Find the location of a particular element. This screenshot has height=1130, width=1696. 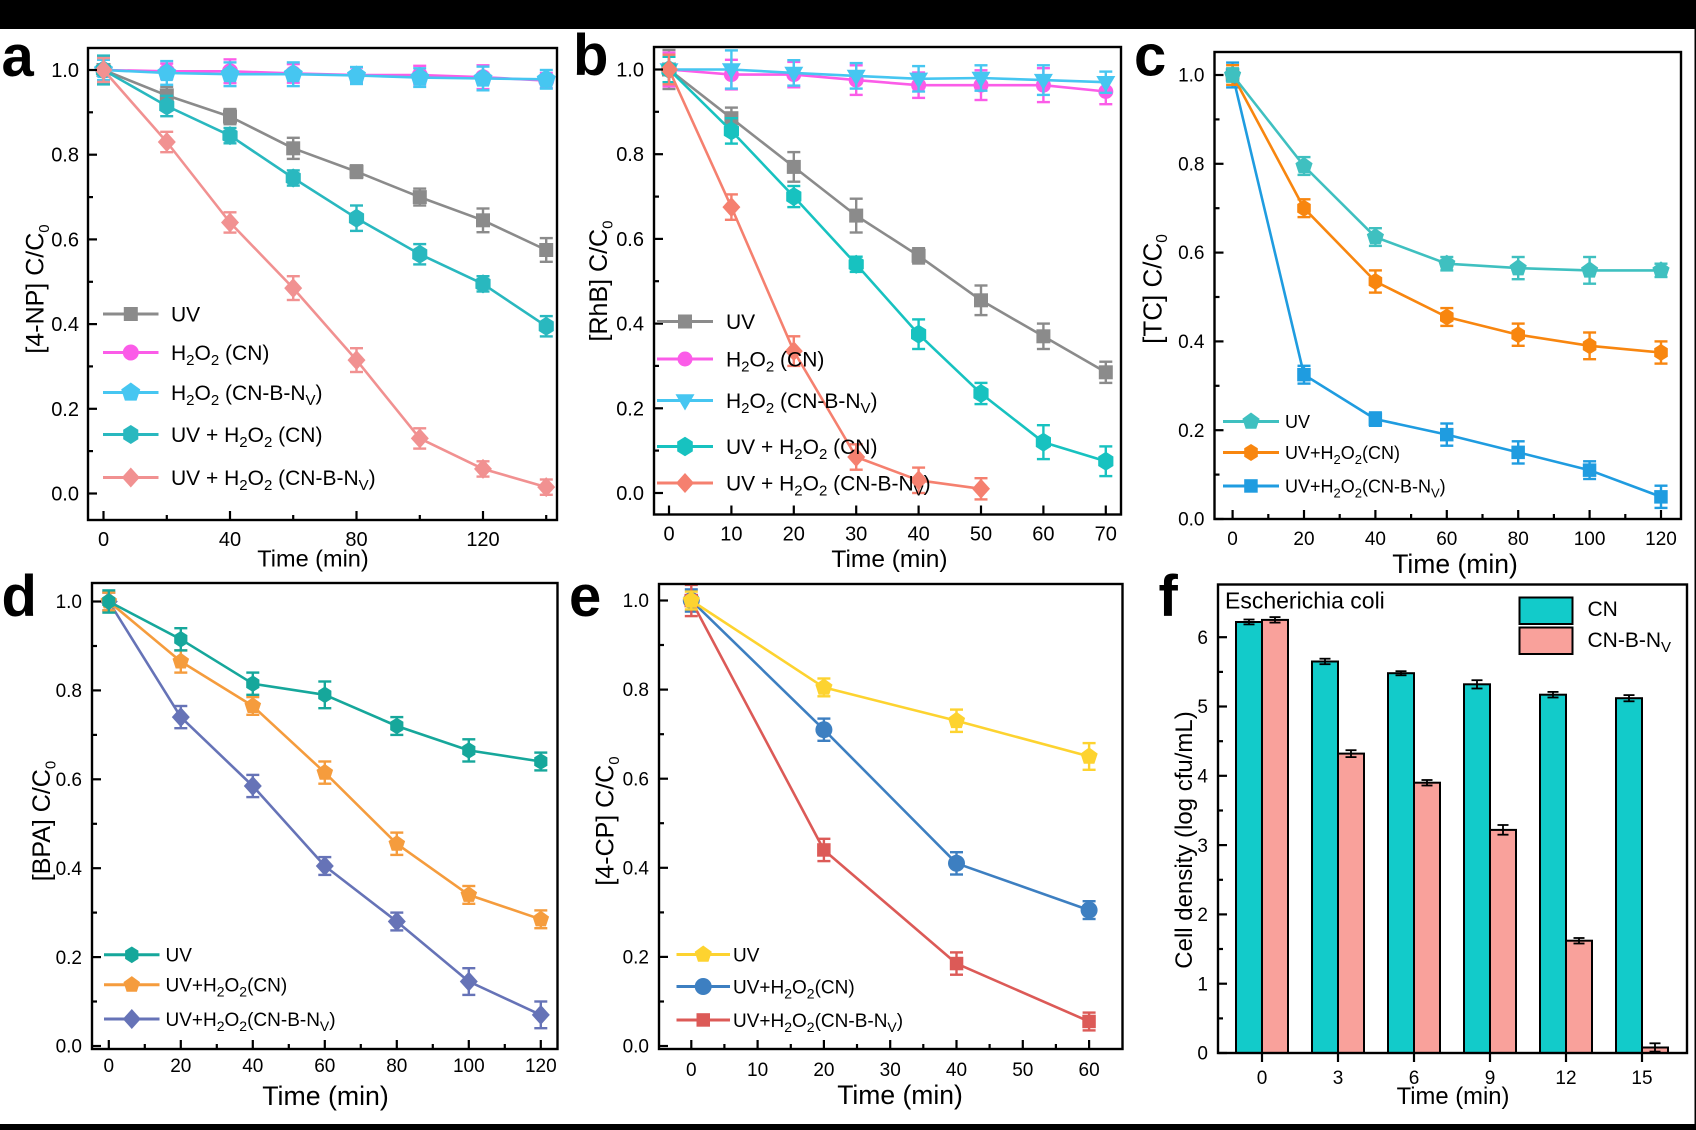

svg-text: 9 is located at coordinates (1490, 1078).